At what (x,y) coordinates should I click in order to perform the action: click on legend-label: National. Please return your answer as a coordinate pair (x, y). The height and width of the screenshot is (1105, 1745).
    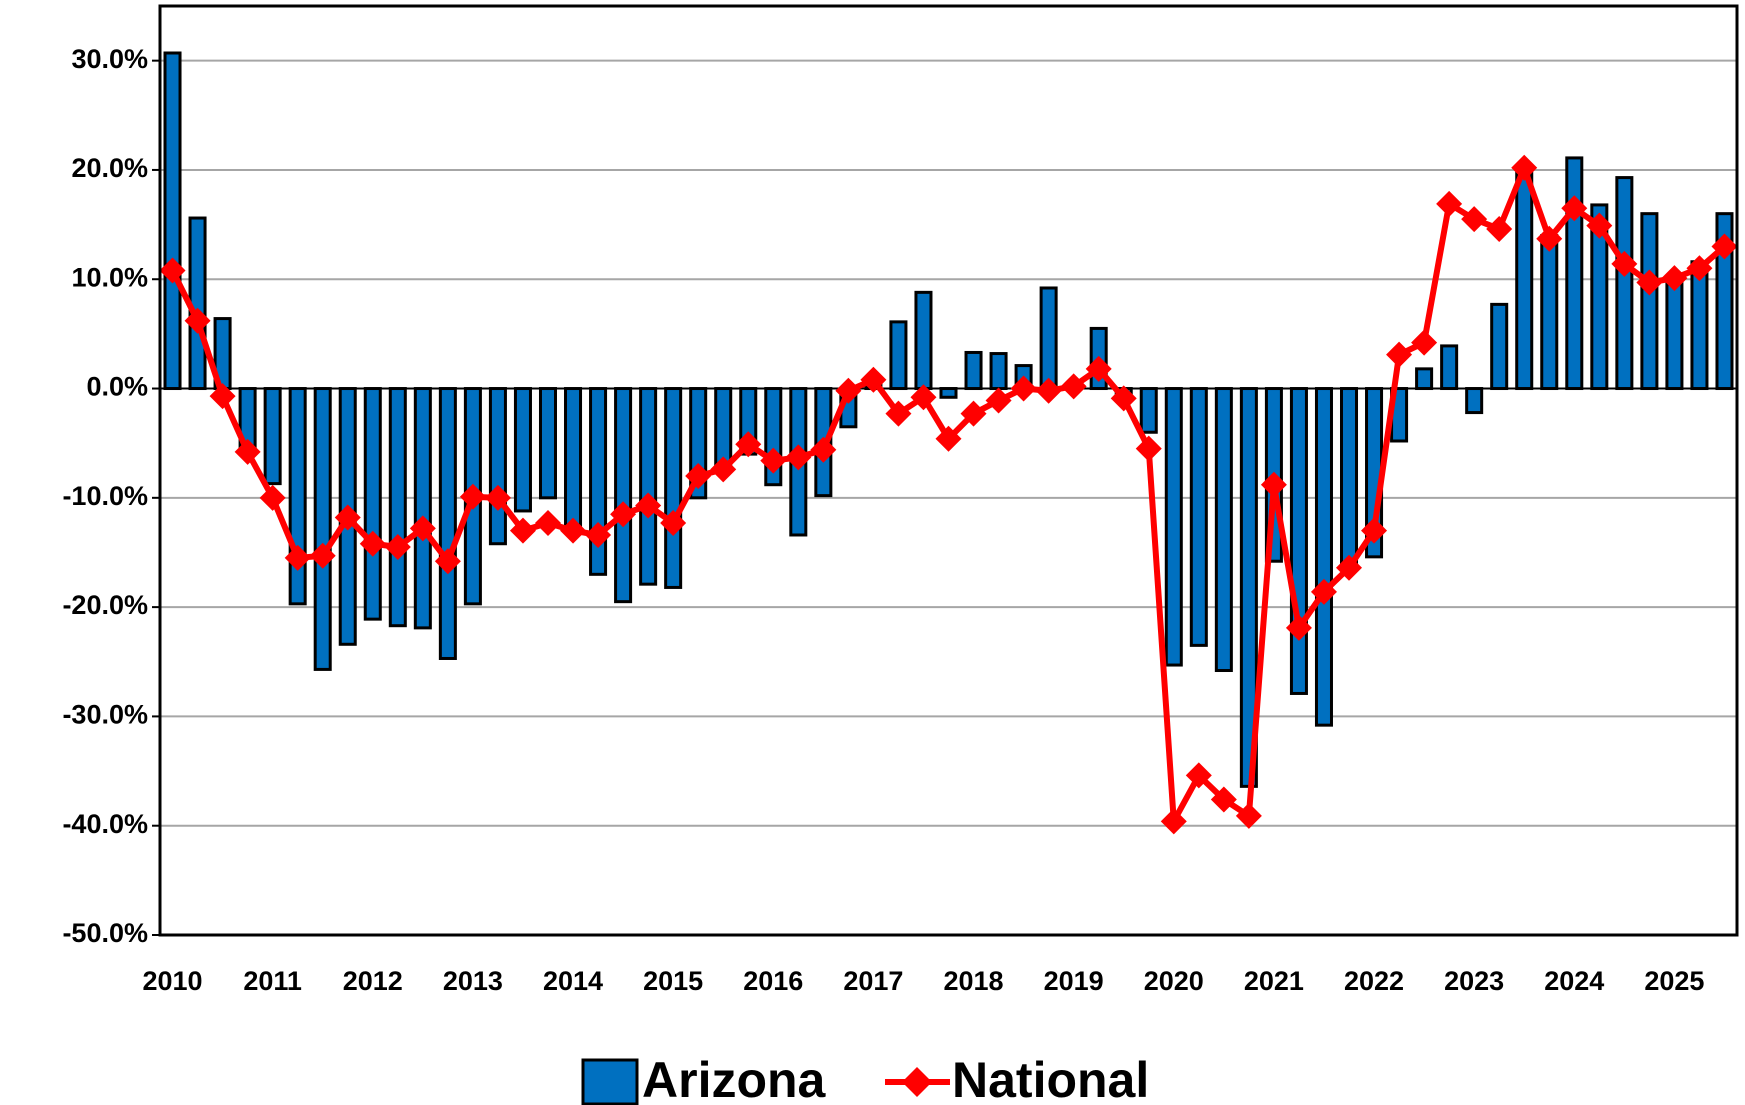
    Looking at the image, I should click on (1050, 1078).